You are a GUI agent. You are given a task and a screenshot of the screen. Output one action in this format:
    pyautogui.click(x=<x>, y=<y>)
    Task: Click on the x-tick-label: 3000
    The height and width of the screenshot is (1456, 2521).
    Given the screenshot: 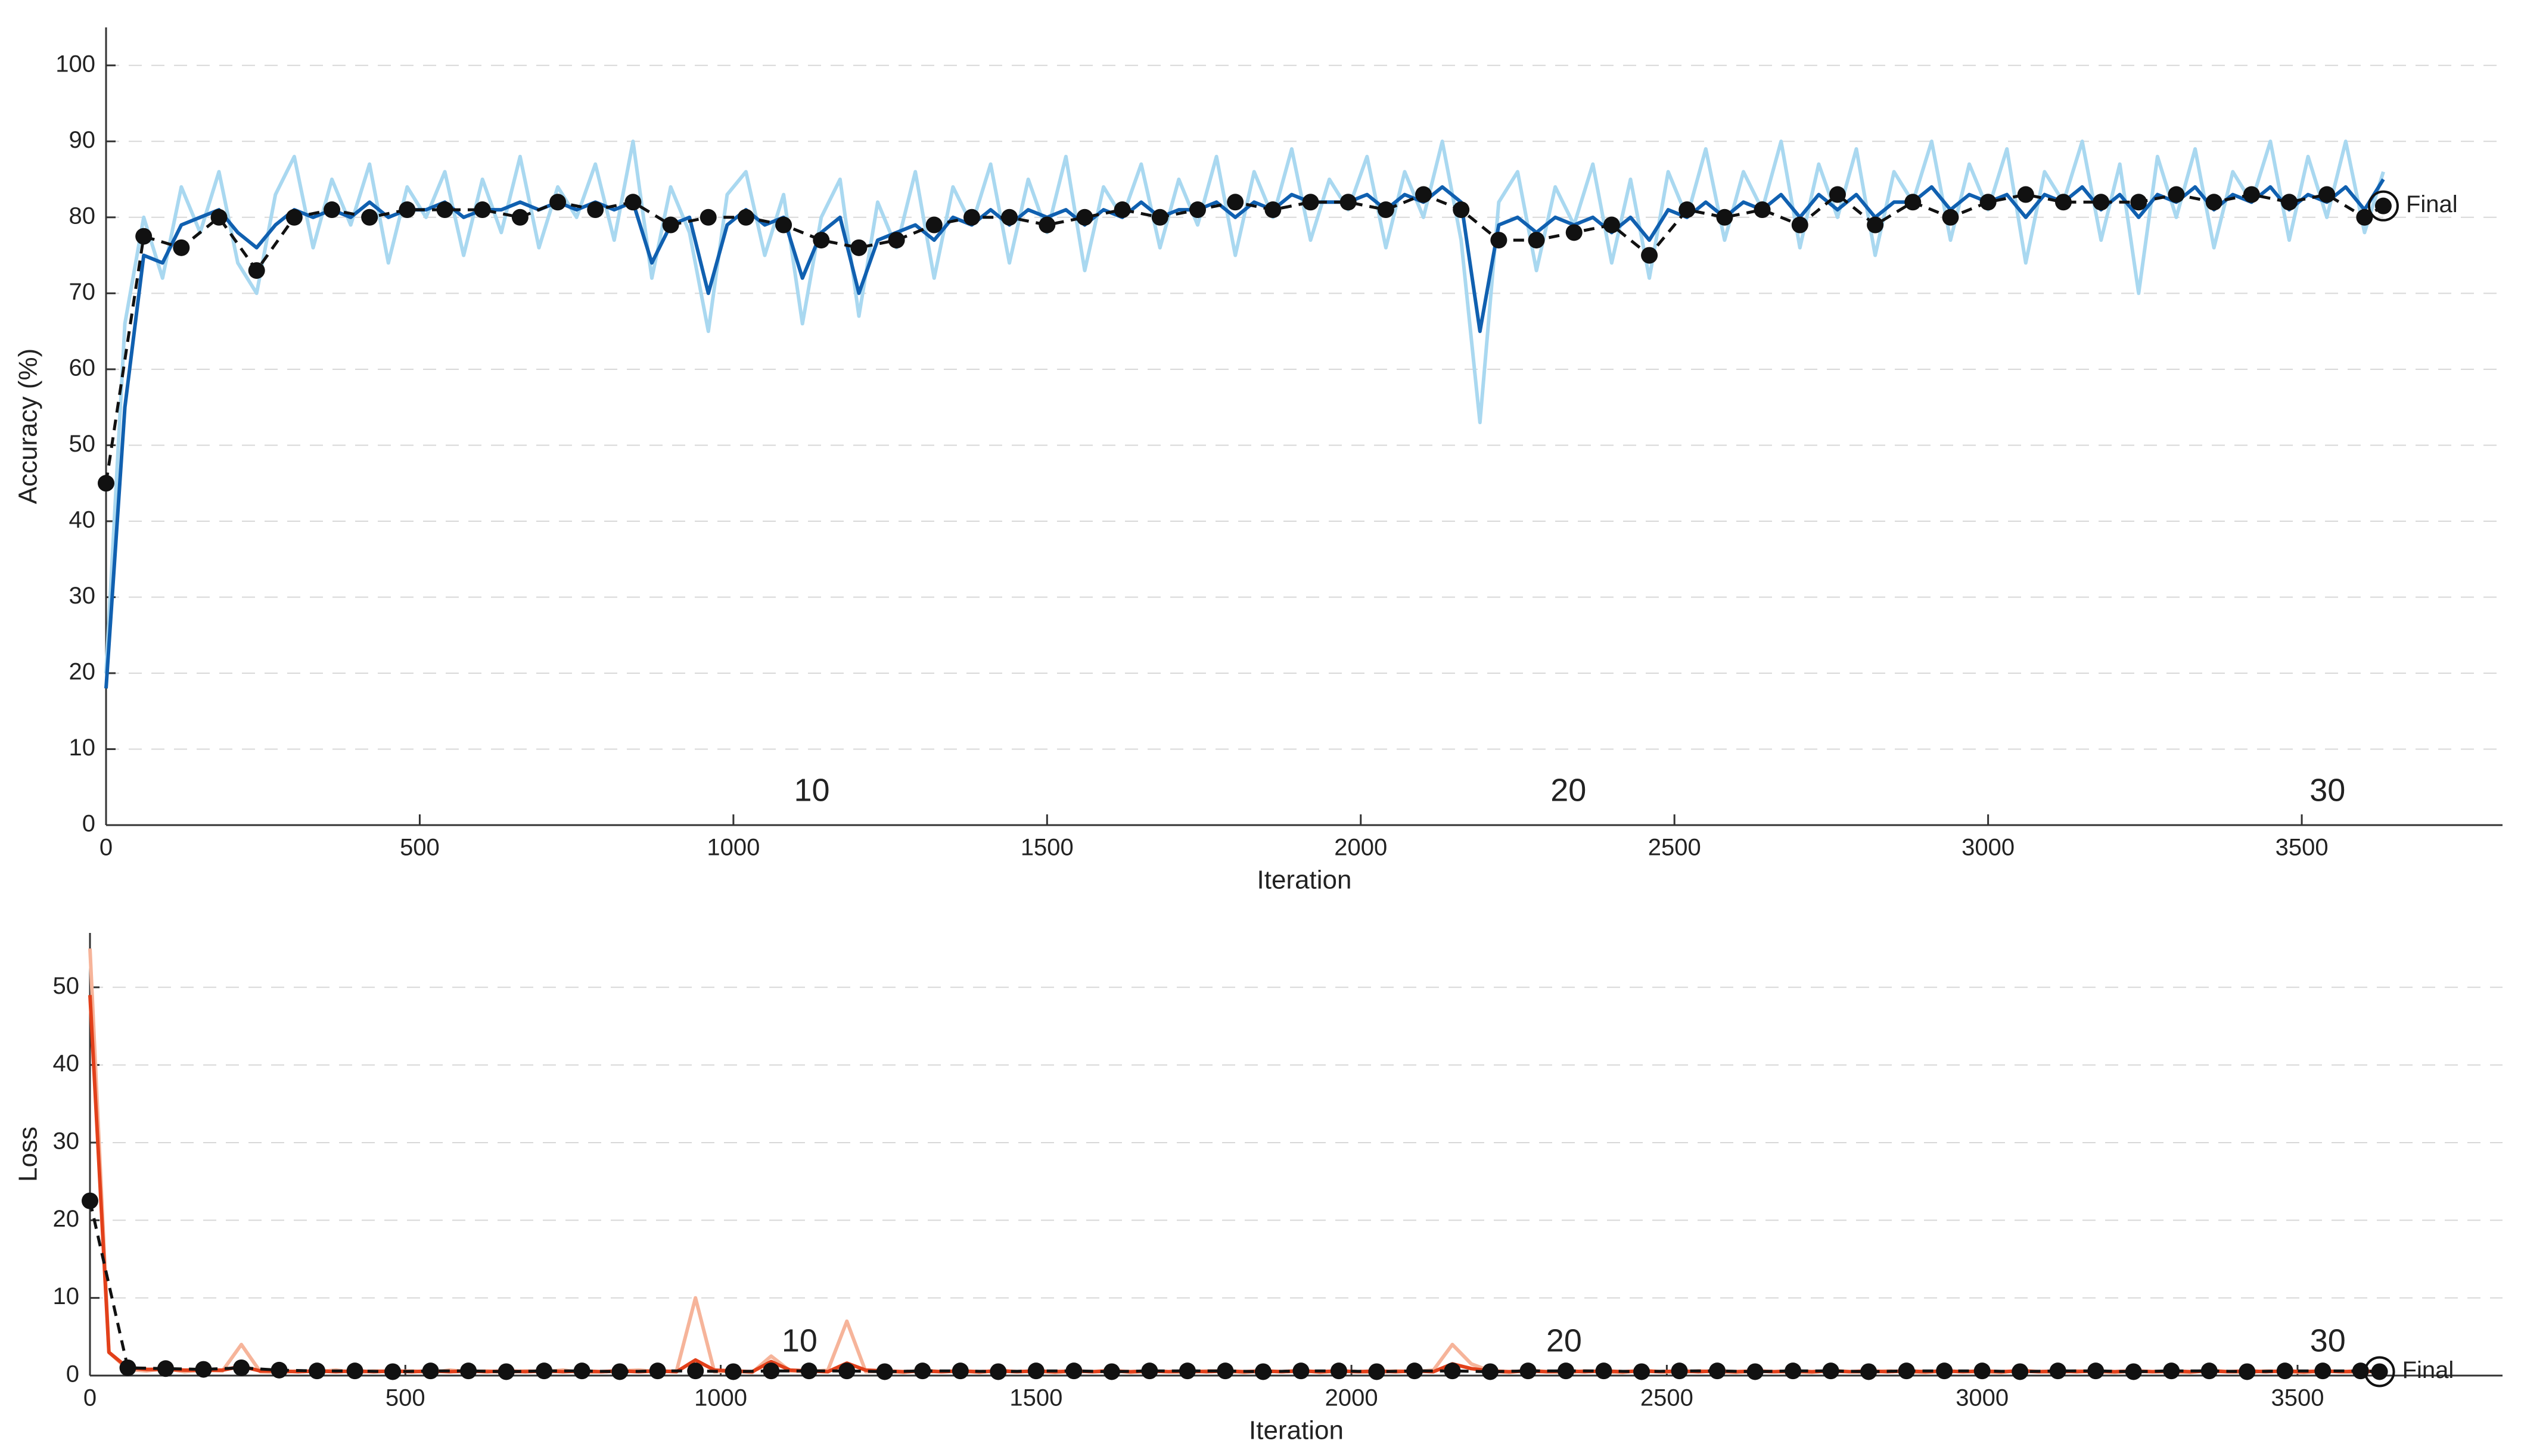 What is the action you would take?
    pyautogui.click(x=1982, y=1398)
    